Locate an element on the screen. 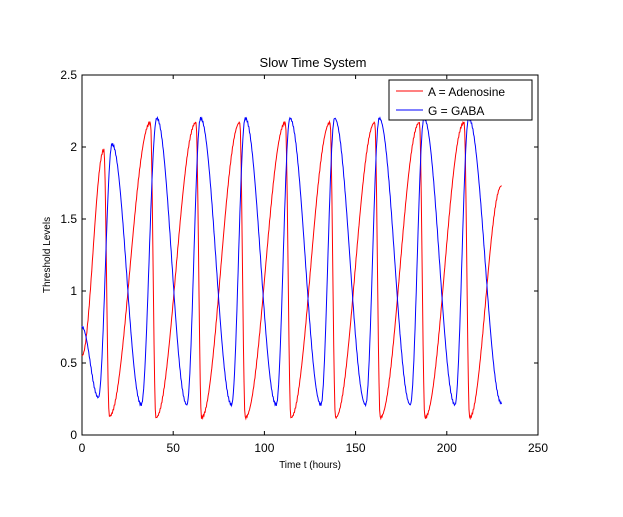  y-axis-label: Threshold Levels is located at coordinates (47, 255).